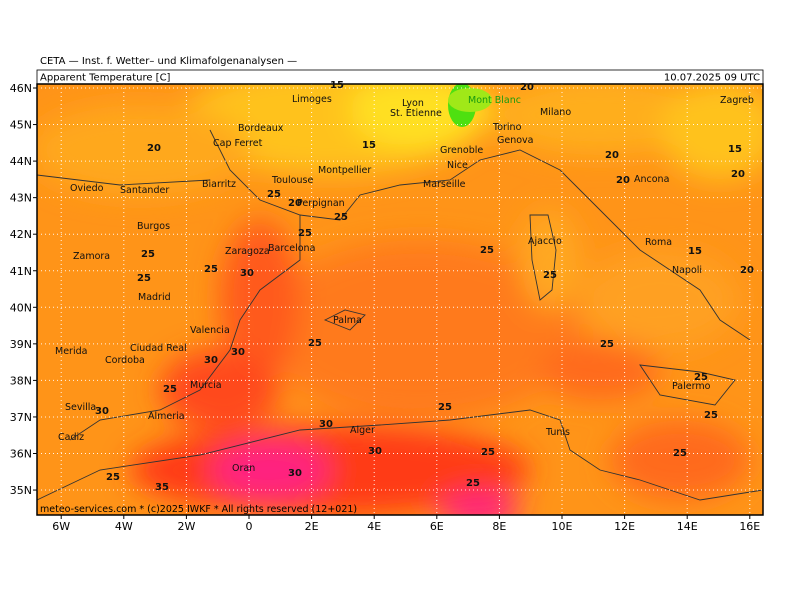 The image size is (800, 600). Describe the element at coordinates (21, 271) in the screenshot. I see `lat-tick-label: 41N` at that location.